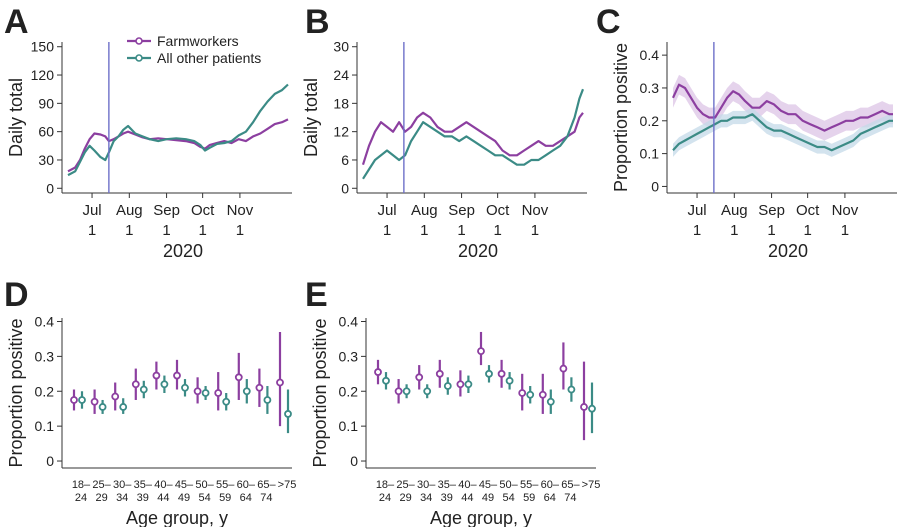 The width and height of the screenshot is (900, 527). Describe the element at coordinates (845, 210) in the screenshot. I see `c-x-tick-month: Nov` at that location.